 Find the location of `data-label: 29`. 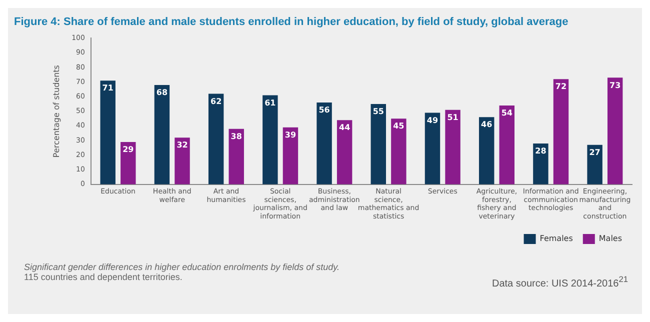

data-label: 29 is located at coordinates (128, 149).